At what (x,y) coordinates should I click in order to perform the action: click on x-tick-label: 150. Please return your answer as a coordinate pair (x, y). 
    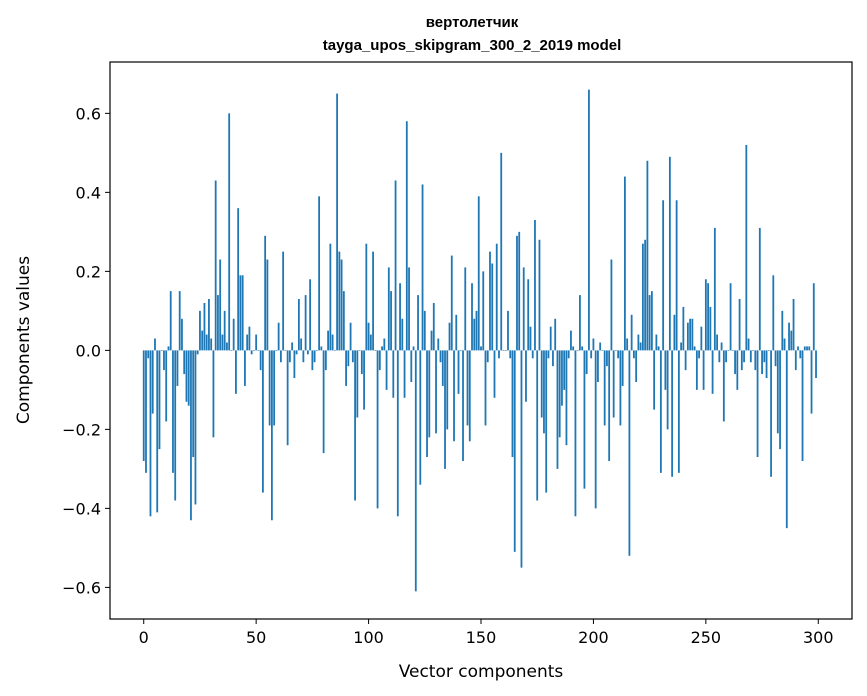
    Looking at the image, I should click on (481, 637).